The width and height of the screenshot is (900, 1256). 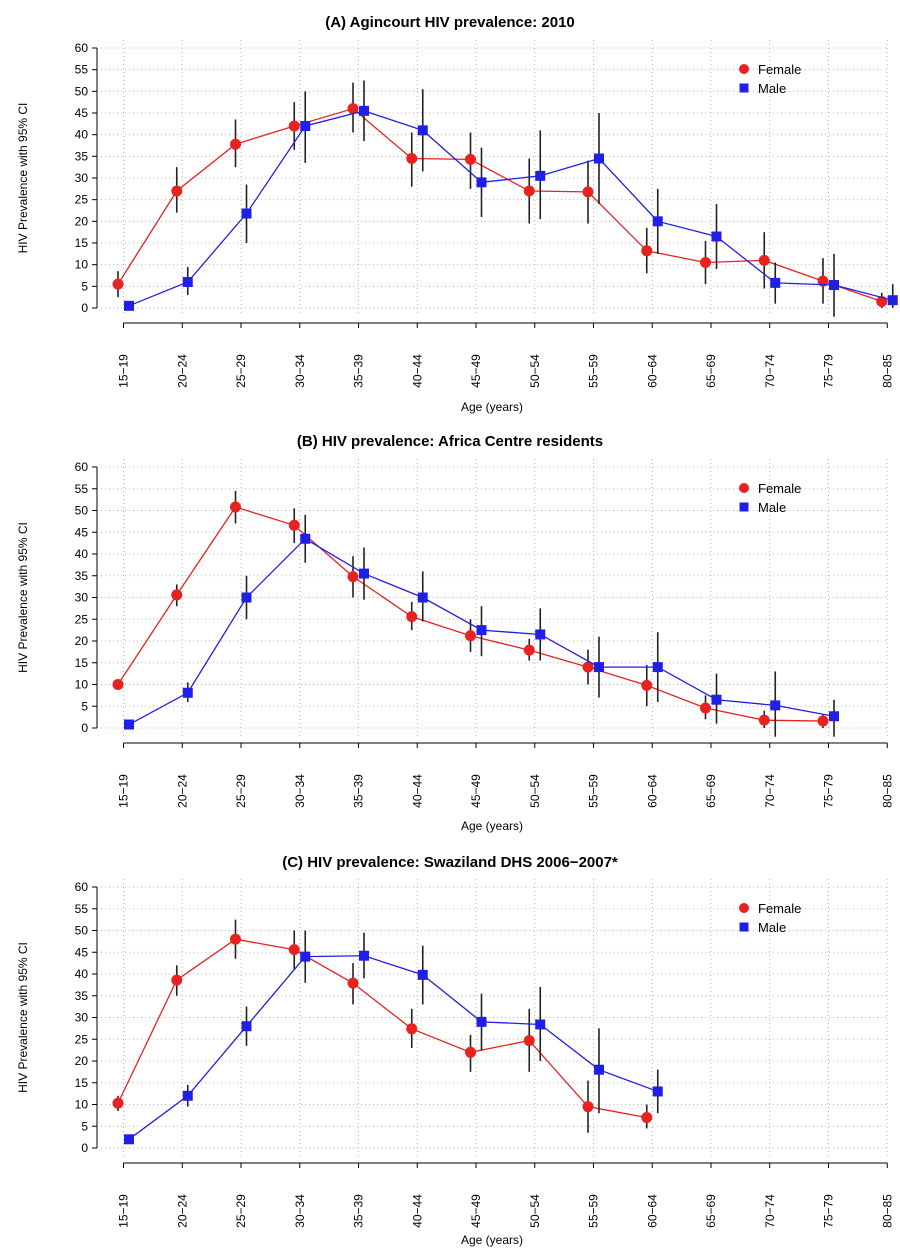 I want to click on y-tick-label: 60, so click(x=82, y=467).